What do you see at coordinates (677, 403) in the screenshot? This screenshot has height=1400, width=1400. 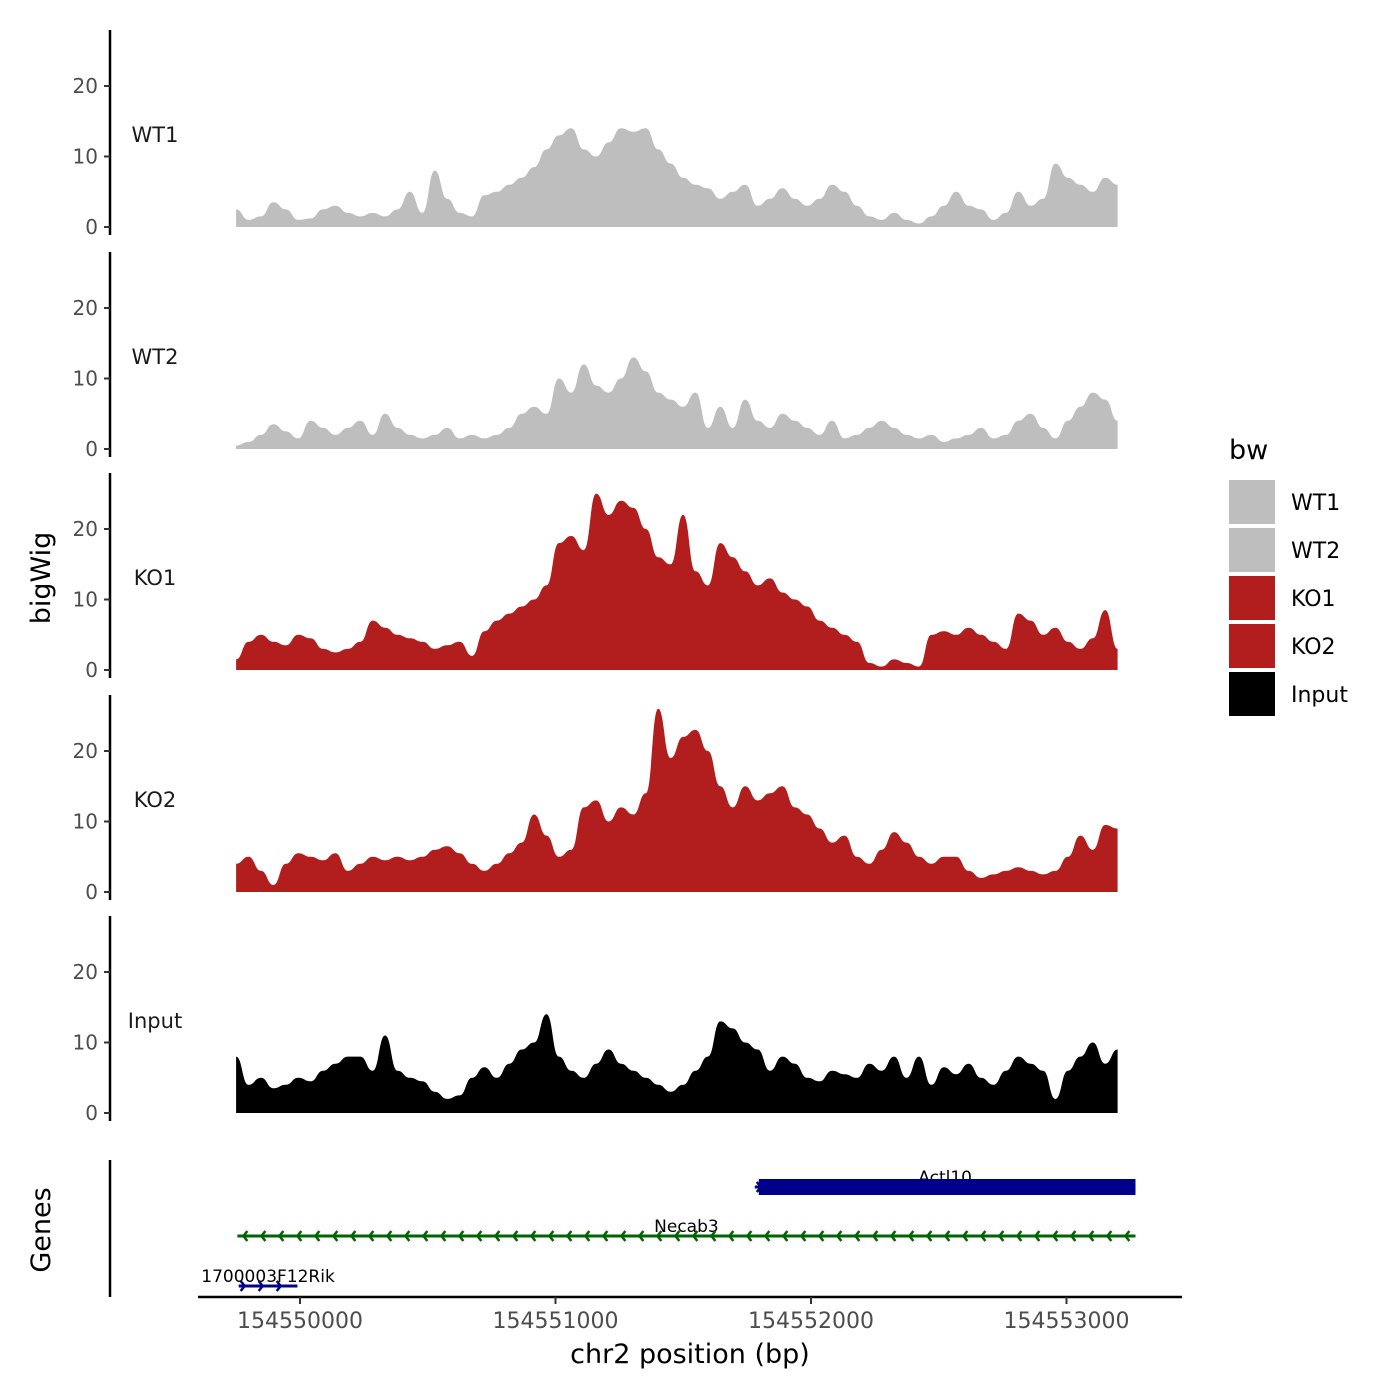 I see `coverage-area-wt2` at bounding box center [677, 403].